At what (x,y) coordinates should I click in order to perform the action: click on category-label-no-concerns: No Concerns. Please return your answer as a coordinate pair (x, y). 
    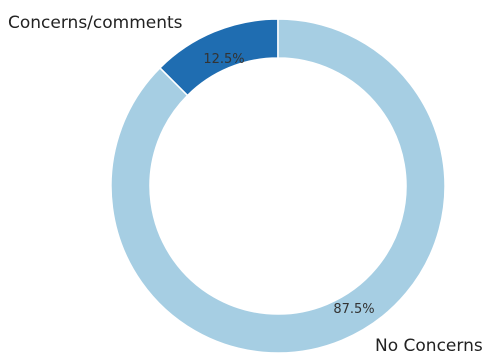
    Looking at the image, I should click on (429, 345).